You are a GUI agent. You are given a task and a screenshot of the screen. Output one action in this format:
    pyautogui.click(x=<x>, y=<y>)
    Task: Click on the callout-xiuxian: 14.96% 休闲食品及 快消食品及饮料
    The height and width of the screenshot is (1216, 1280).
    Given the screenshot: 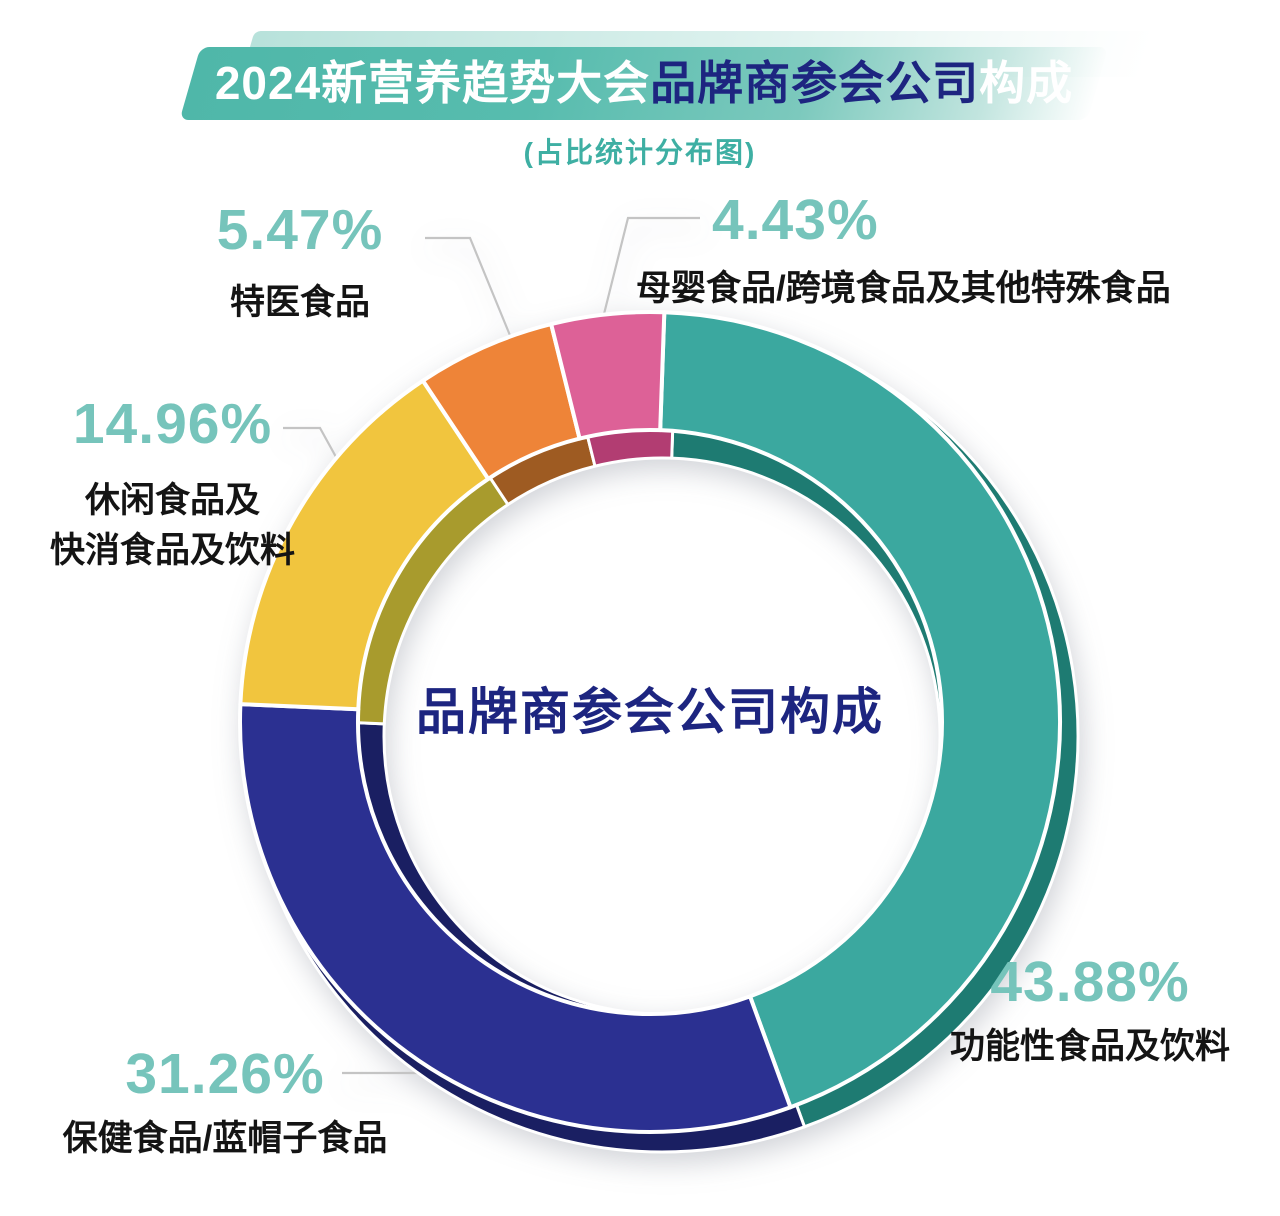 What is the action you would take?
    pyautogui.click(x=172, y=485)
    